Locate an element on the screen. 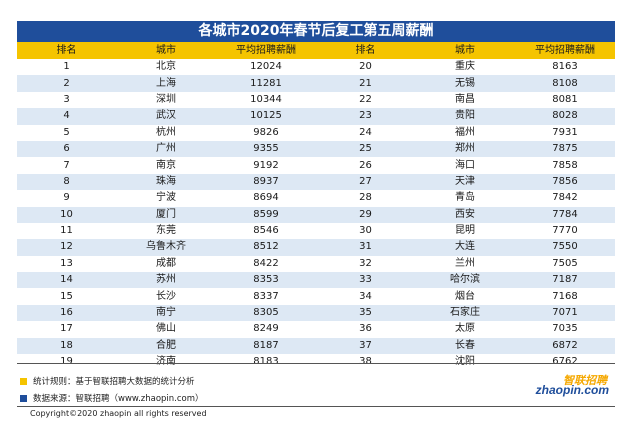  table-row: 13 成都 8422 32 兰州 7505 is located at coordinates (316, 264).